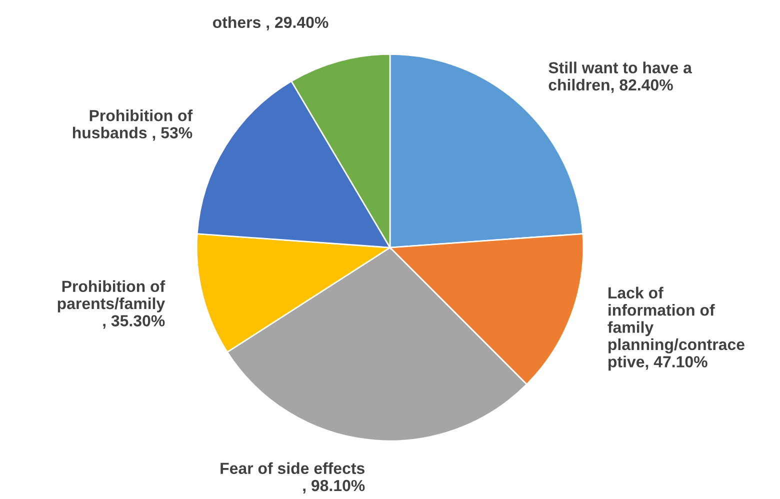  I want to click on slice-label: others , 29.40%, so click(270, 23).